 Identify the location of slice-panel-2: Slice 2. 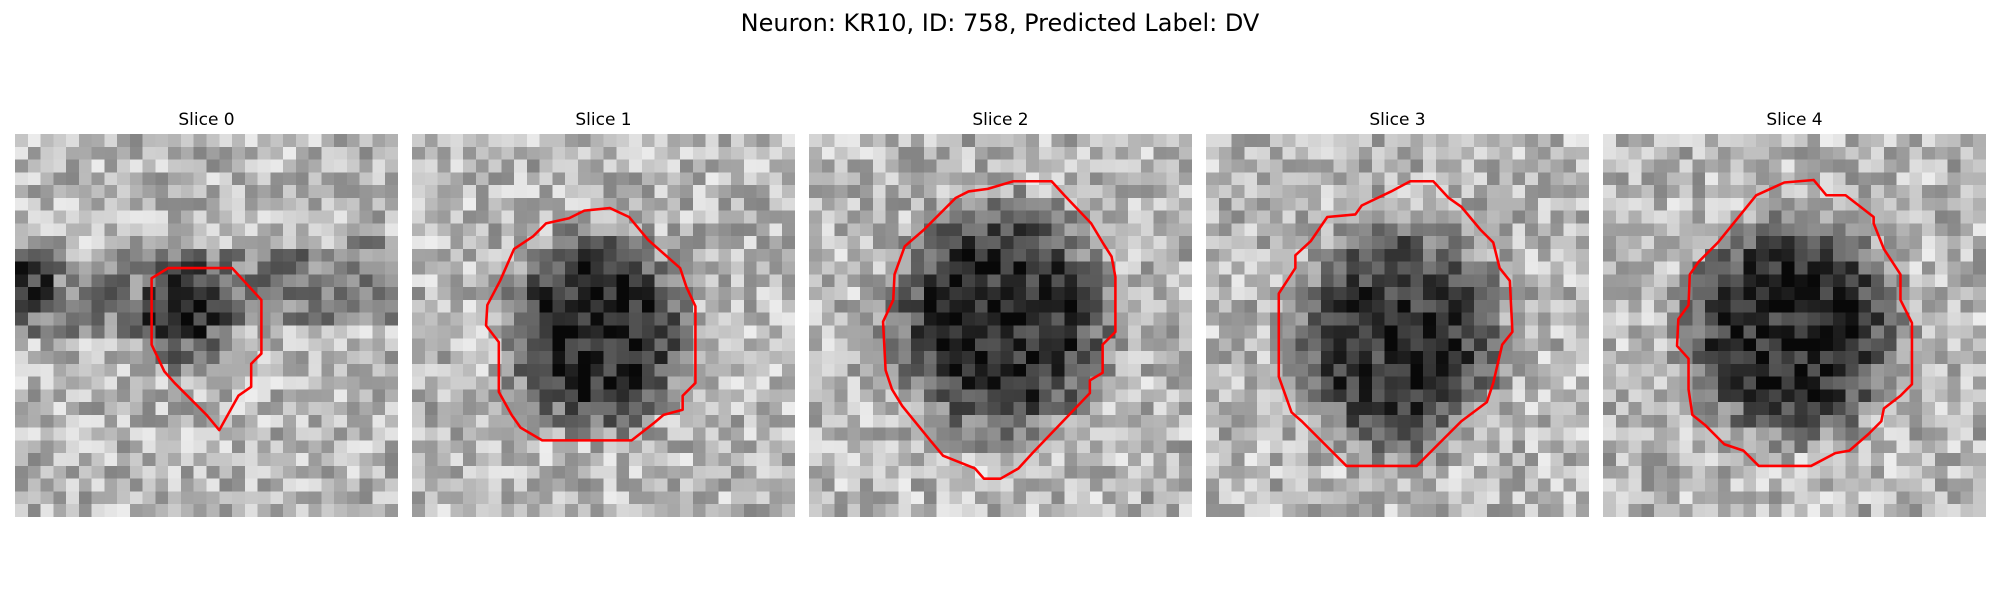
(1000, 313).